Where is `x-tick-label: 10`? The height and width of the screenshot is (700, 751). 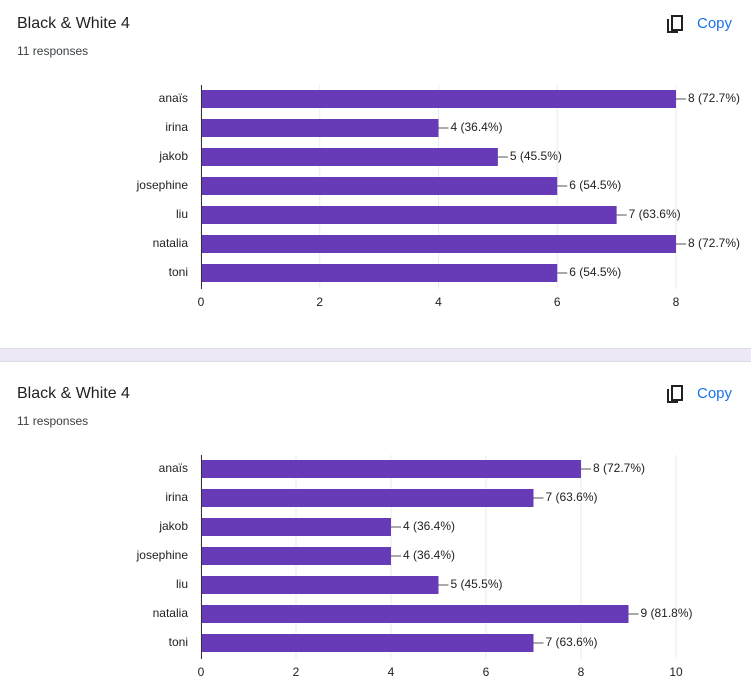 x-tick-label: 10 is located at coordinates (676, 672).